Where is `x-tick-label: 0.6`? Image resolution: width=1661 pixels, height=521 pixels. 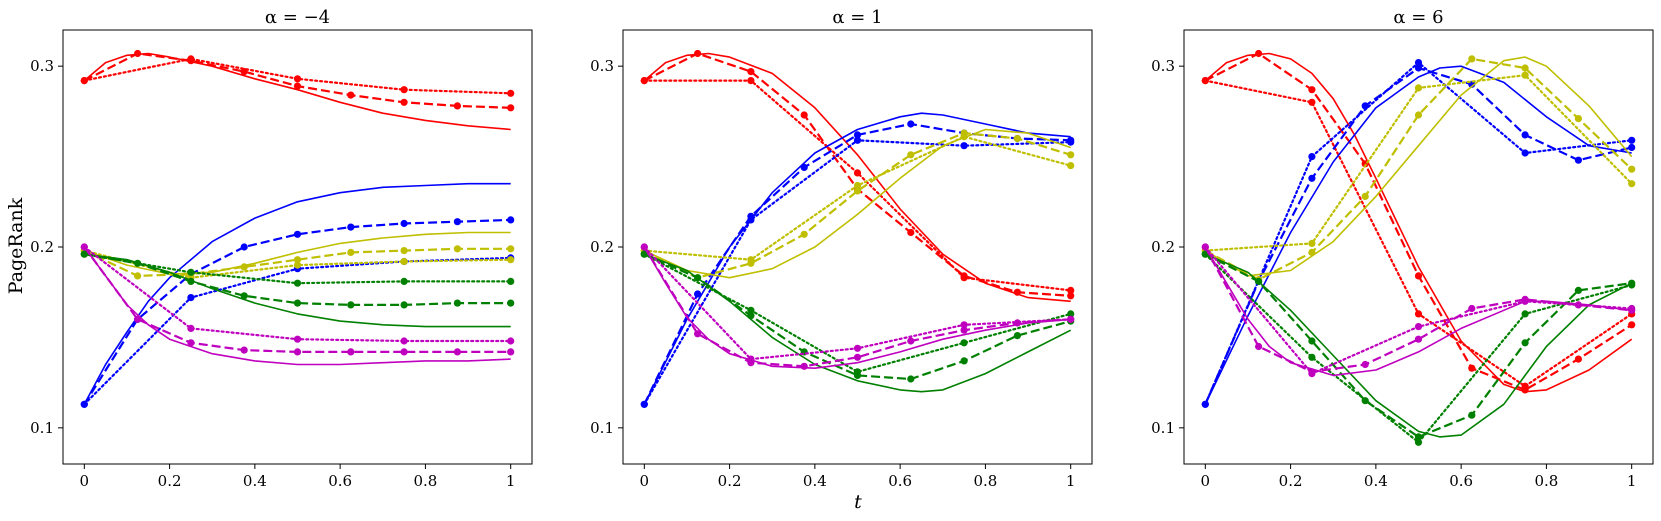 x-tick-label: 0.6 is located at coordinates (340, 481).